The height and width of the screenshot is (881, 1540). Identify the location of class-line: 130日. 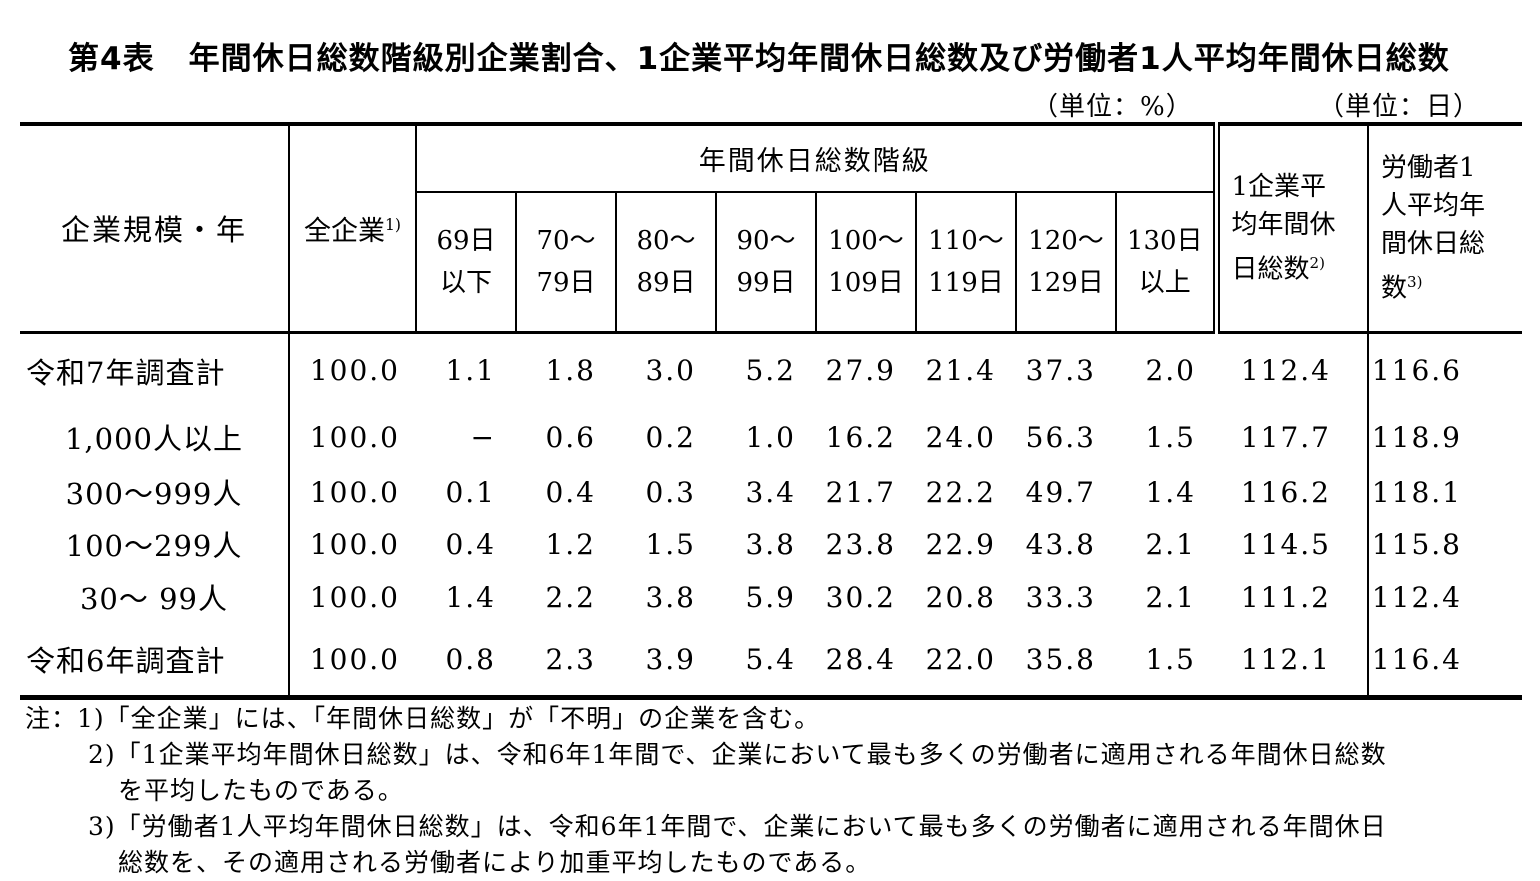
(1164, 240).